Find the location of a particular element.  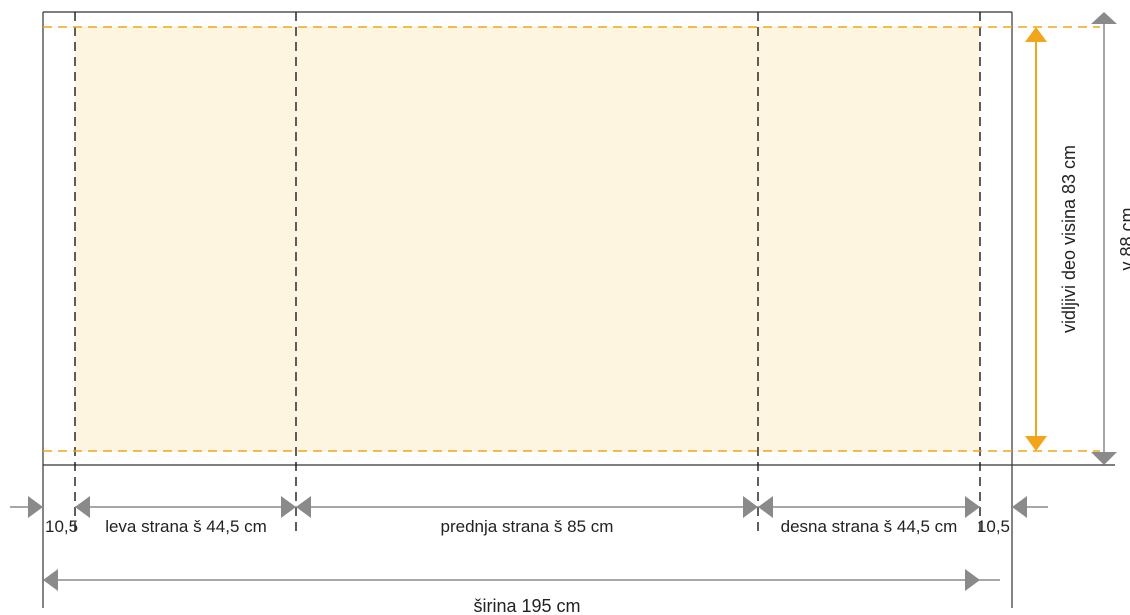

label-total-width: širina 195 cm is located at coordinates (526, 605).